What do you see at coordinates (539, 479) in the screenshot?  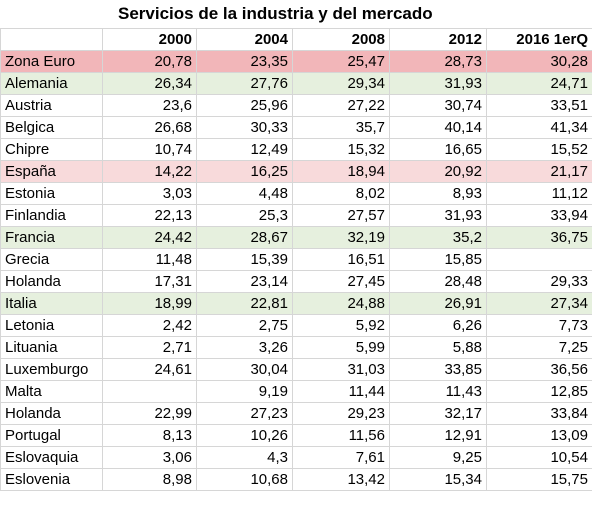 I see `value-cell: 15,75` at bounding box center [539, 479].